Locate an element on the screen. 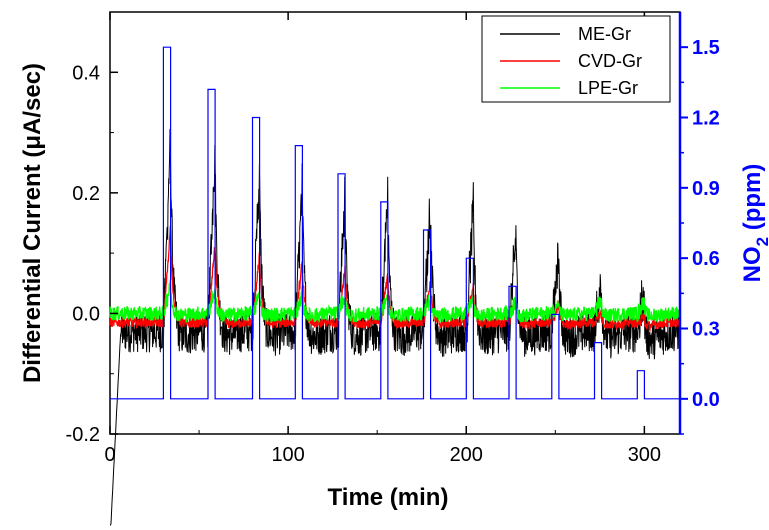 The width and height of the screenshot is (769, 530). y-right-tick-label: 0.9 is located at coordinates (706, 189).